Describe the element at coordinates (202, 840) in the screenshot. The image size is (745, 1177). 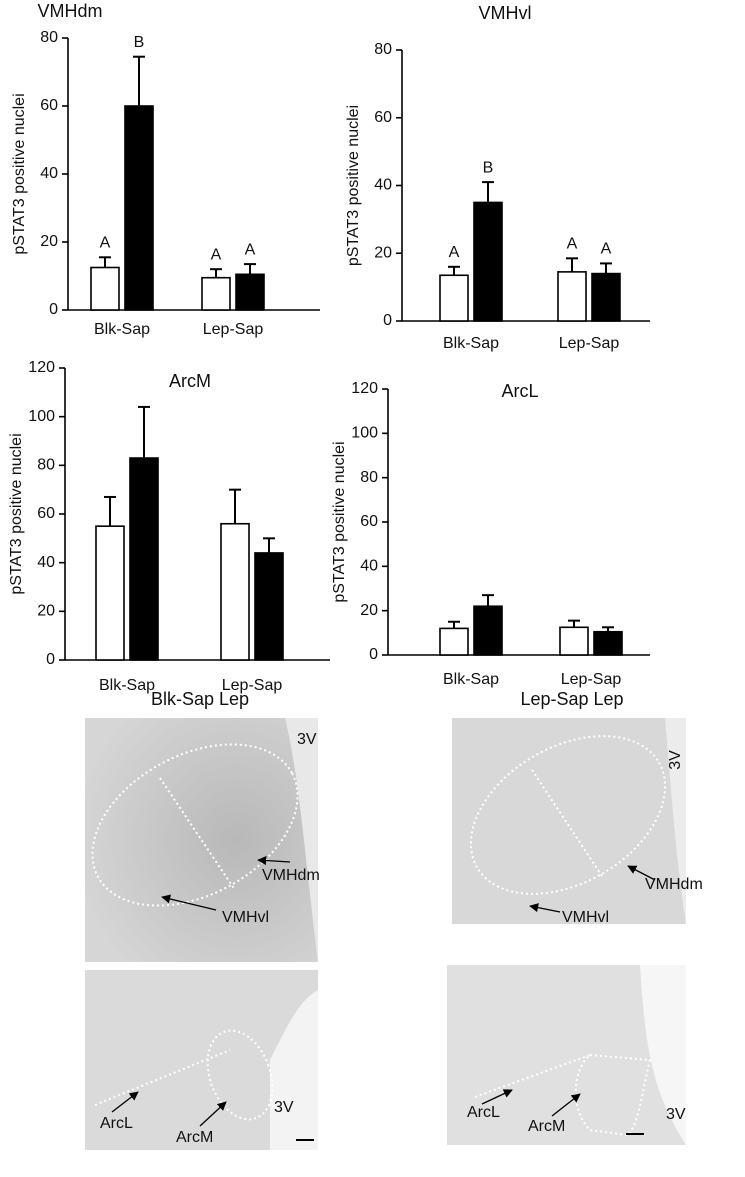
I see `micrograph-blk-top: 3V VMHdm VMHvl` at that location.